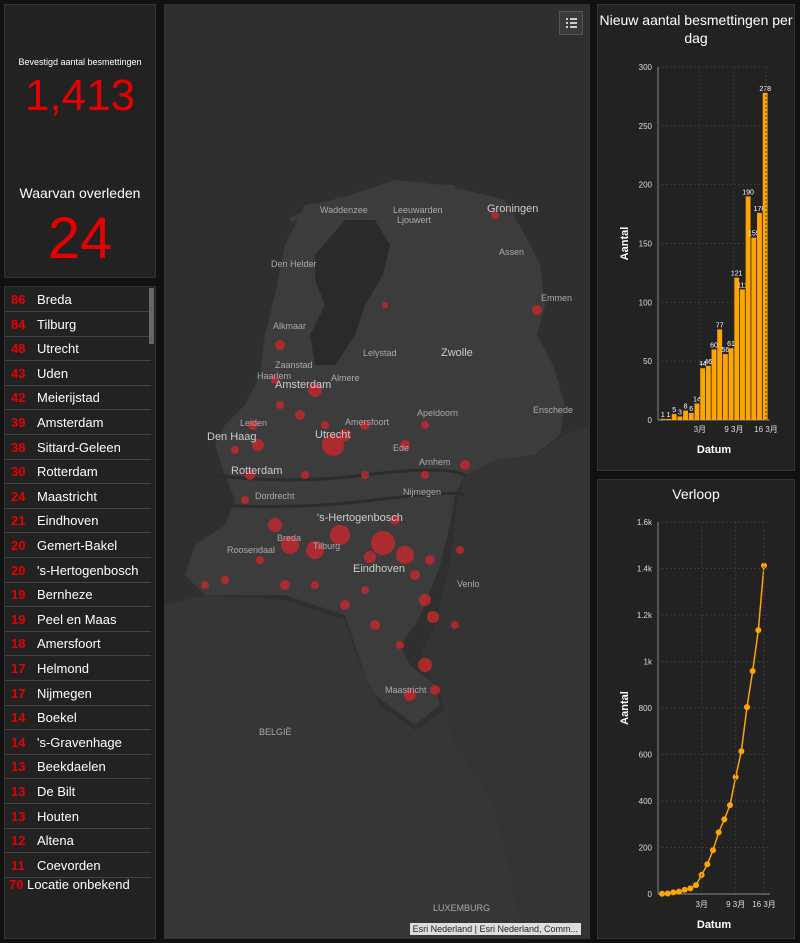 The height and width of the screenshot is (943, 800). I want to click on legend-button, so click(571, 23).